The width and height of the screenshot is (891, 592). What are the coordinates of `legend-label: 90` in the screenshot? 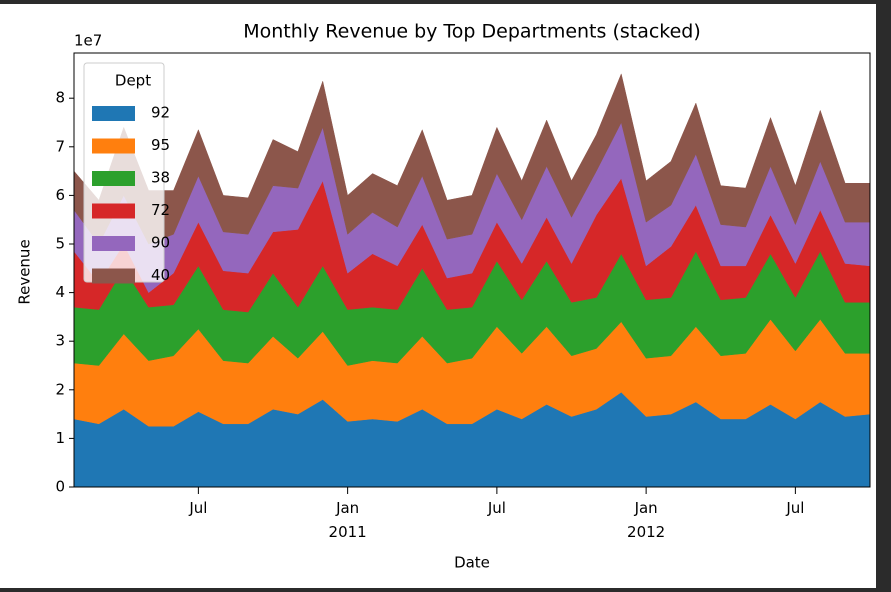 It's located at (160, 243).